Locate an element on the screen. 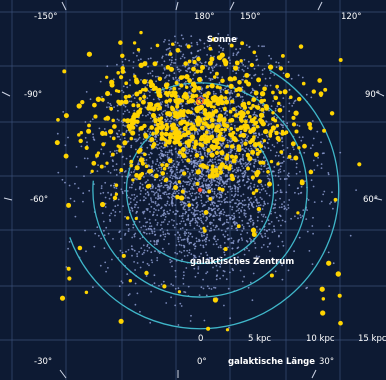 This screenshot has height=380, width=386. longitude-label-150: 150° is located at coordinates (250, 17).